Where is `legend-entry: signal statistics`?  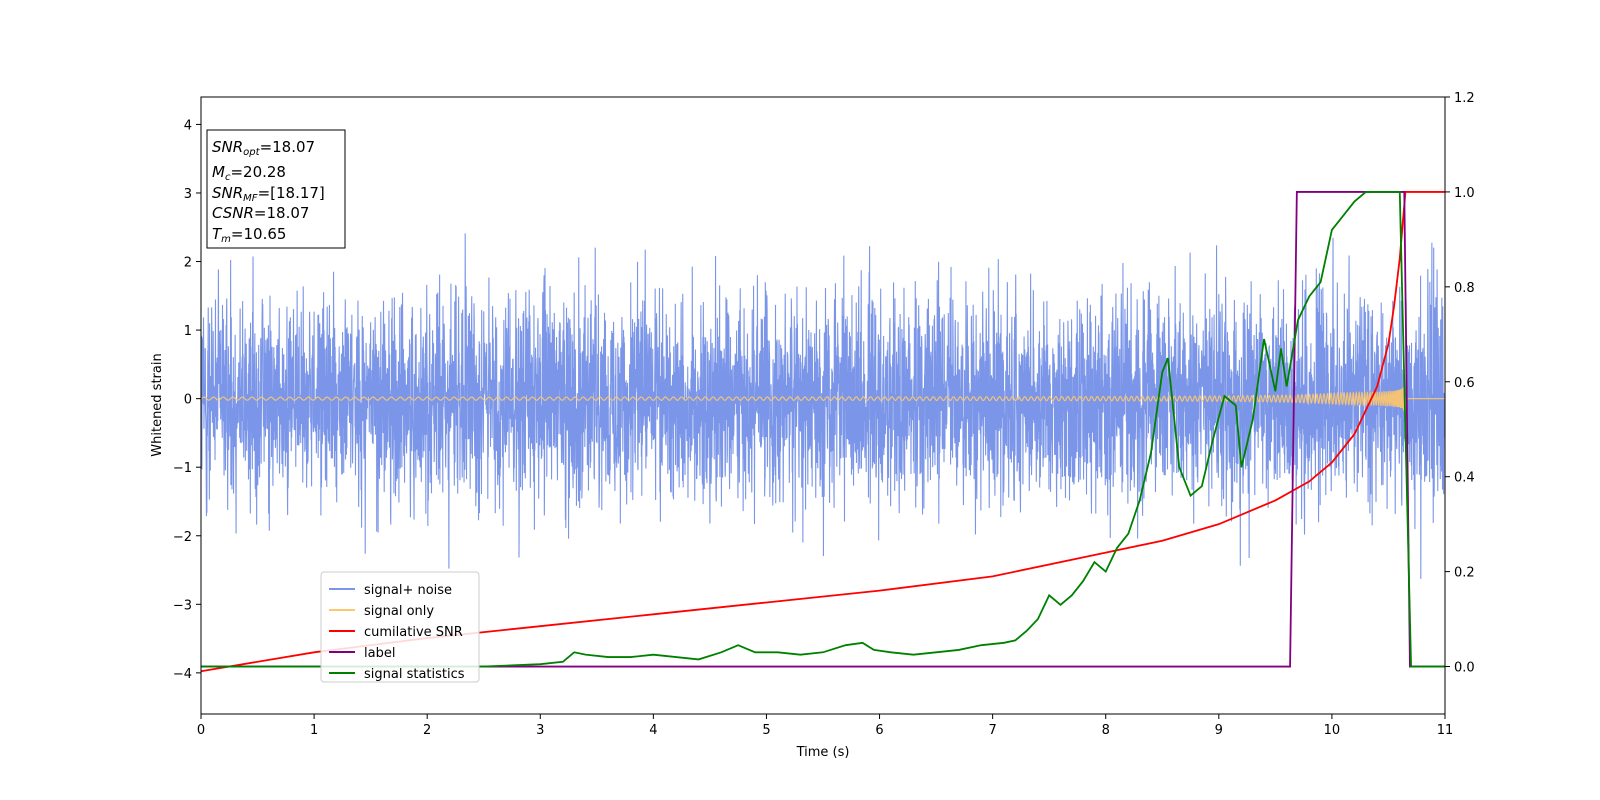 legend-entry: signal statistics is located at coordinates (414, 674).